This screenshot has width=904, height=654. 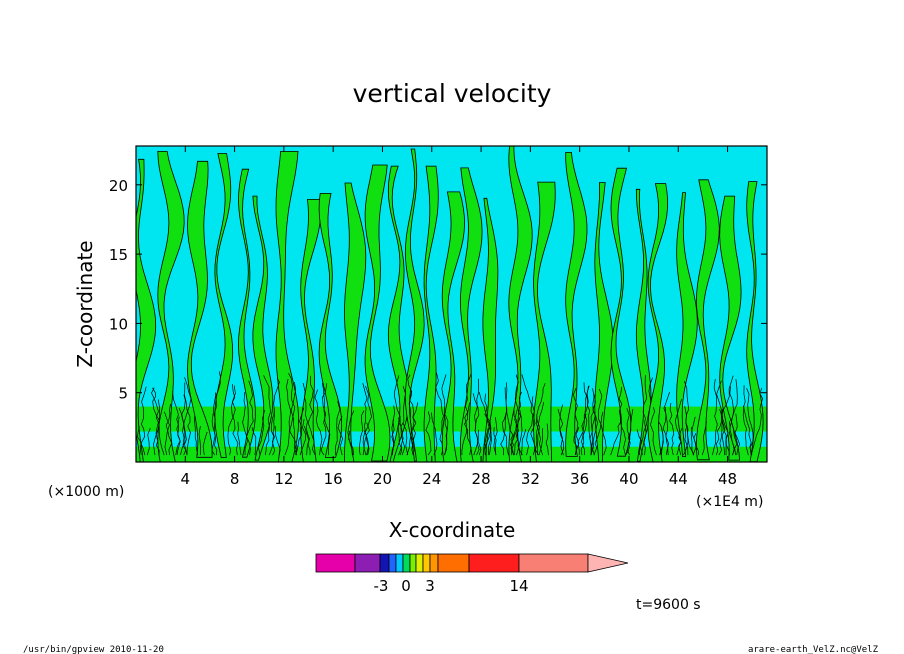 What do you see at coordinates (430, 586) in the screenshot?
I see `colorbar-tick-label: 3` at bounding box center [430, 586].